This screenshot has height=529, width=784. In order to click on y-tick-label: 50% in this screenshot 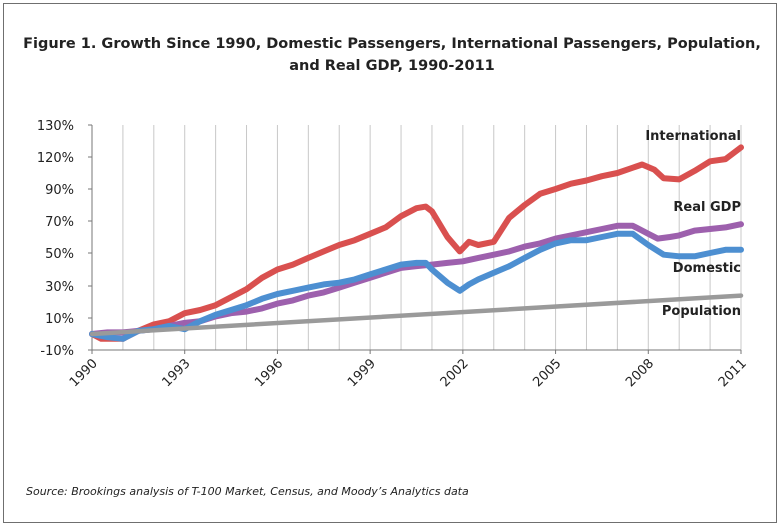, I will do `click(59, 254)`.